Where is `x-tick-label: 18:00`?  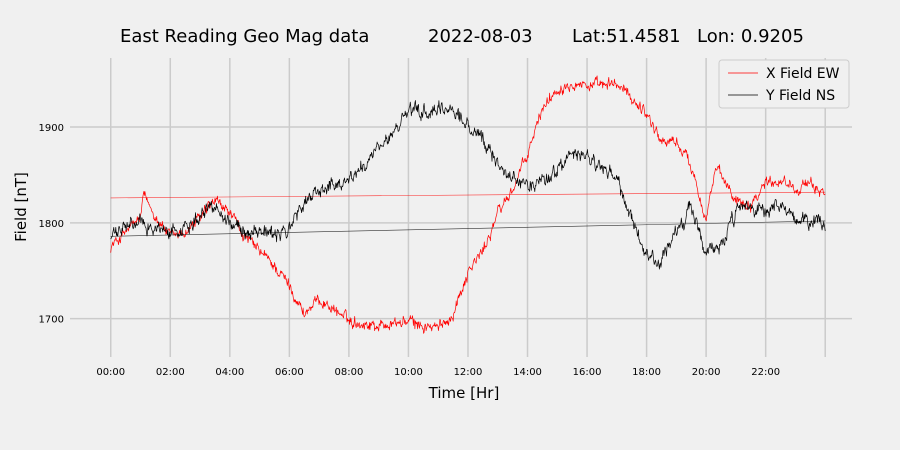 x-tick-label: 18:00 is located at coordinates (646, 372).